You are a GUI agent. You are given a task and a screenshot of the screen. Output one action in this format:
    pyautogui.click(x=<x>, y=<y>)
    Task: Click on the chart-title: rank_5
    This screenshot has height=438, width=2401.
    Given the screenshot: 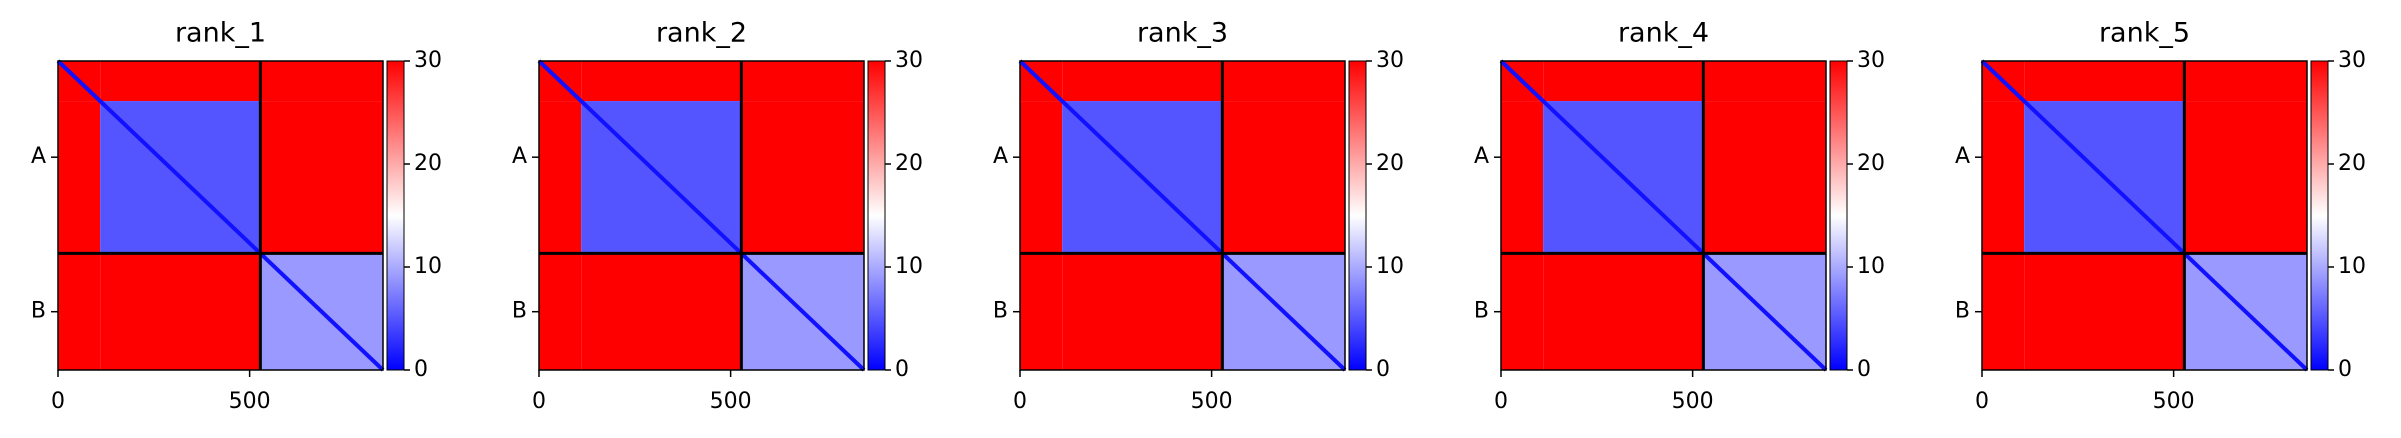 What is the action you would take?
    pyautogui.click(x=2144, y=33)
    